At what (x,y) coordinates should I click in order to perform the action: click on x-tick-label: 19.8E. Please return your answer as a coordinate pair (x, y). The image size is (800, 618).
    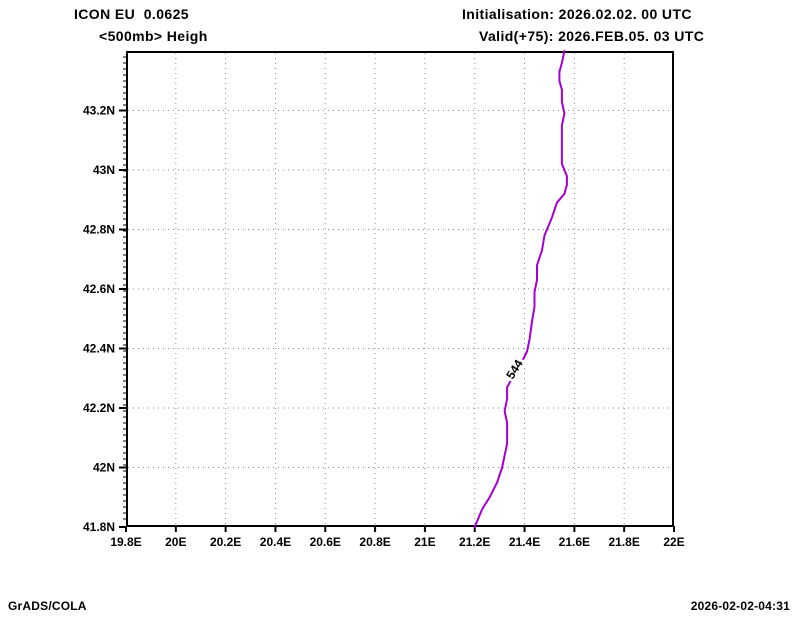
    Looking at the image, I should click on (125, 542).